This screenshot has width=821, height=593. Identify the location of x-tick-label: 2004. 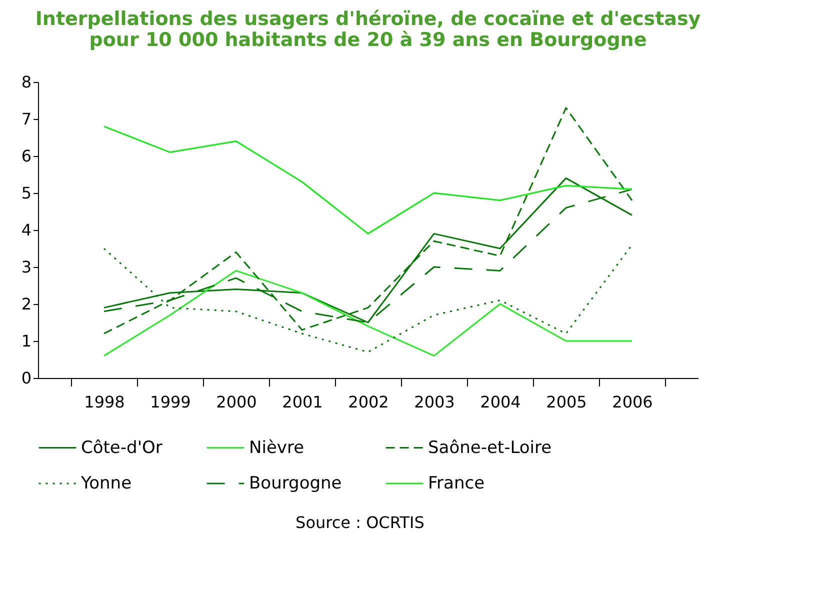
(500, 402).